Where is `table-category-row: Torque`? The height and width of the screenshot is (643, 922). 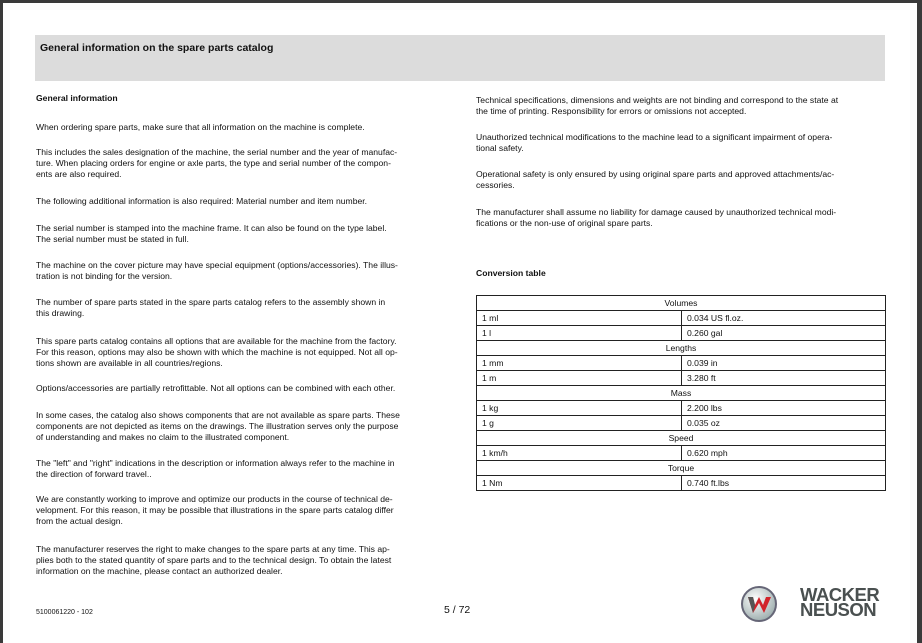
table-category-row: Torque is located at coordinates (681, 468).